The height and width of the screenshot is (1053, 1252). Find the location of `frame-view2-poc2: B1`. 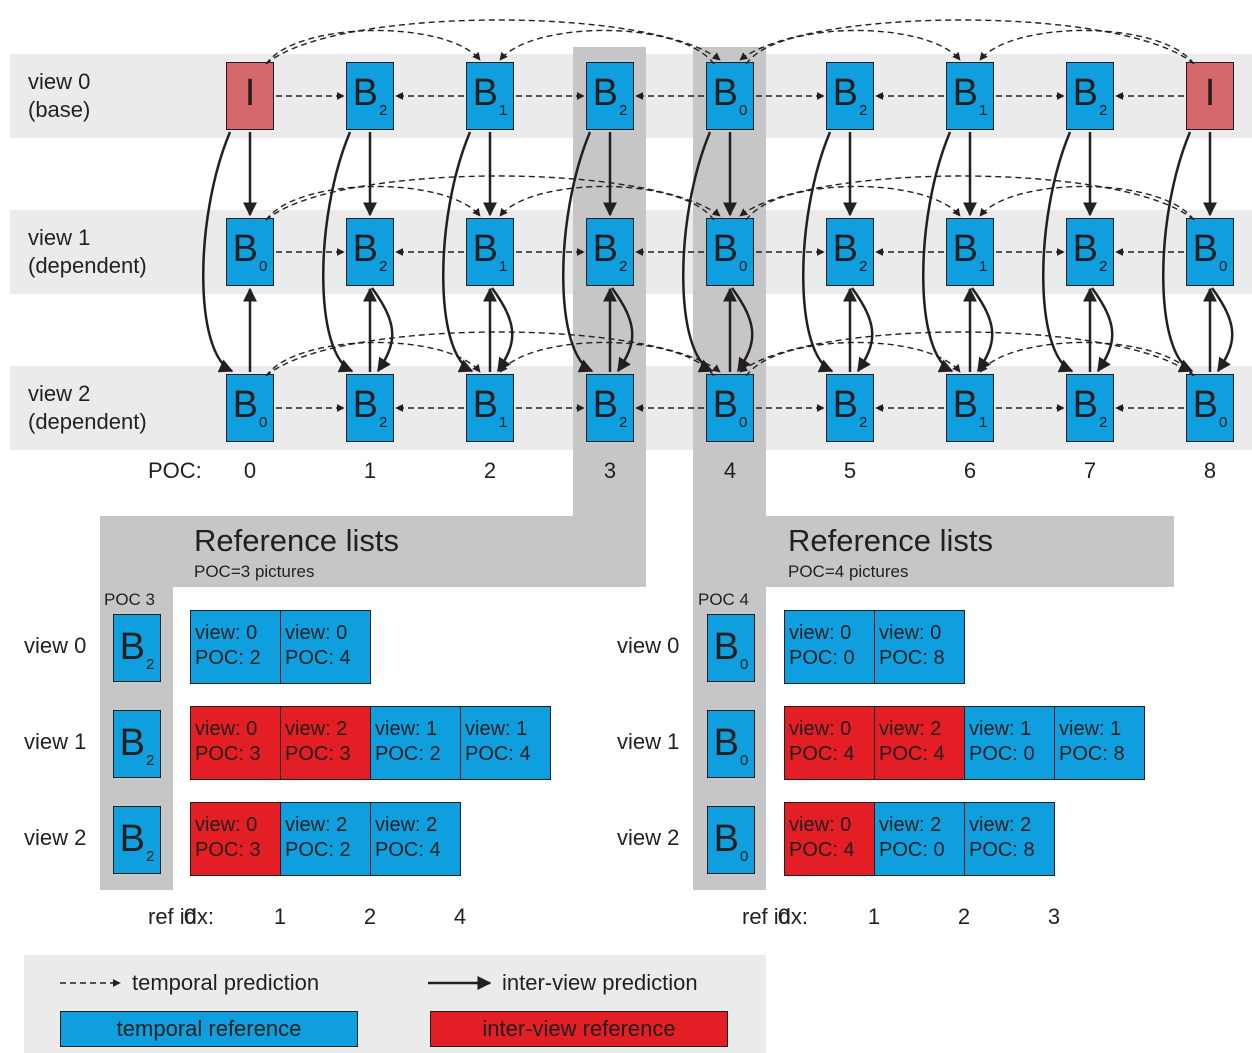

frame-view2-poc2: B1 is located at coordinates (490, 408).